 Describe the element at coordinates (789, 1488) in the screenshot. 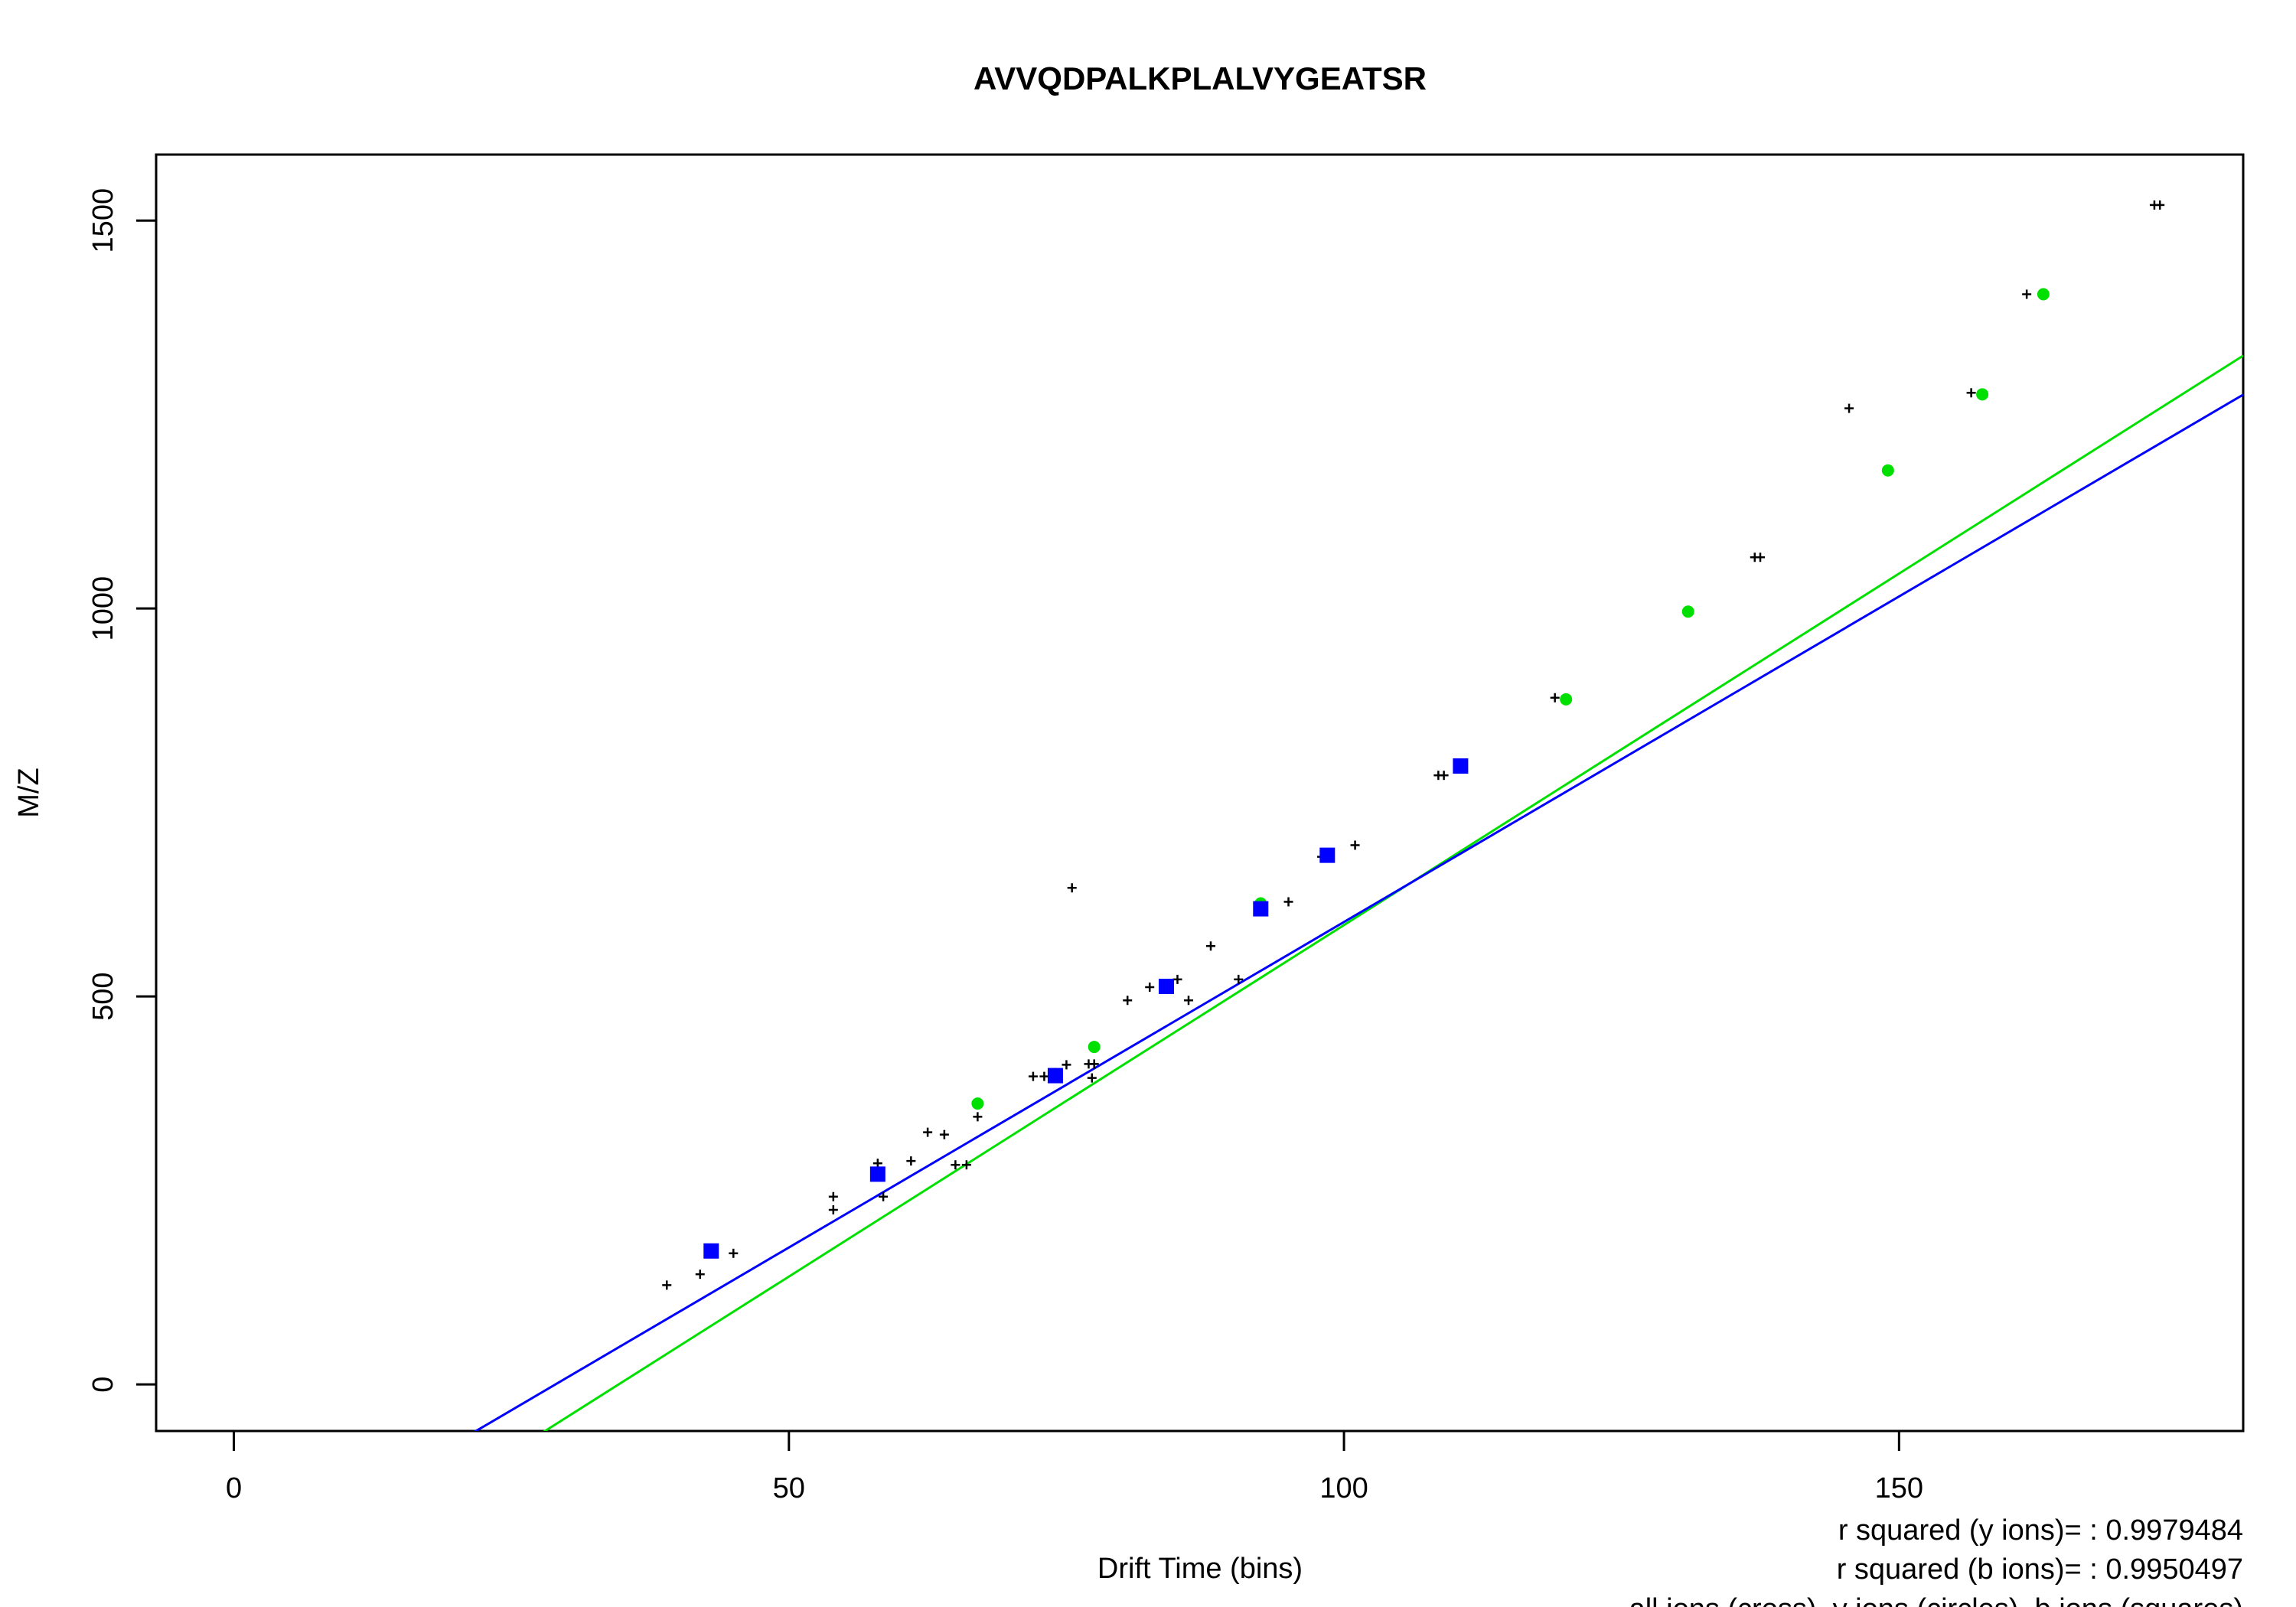

I see `x-tick-label: 50` at that location.